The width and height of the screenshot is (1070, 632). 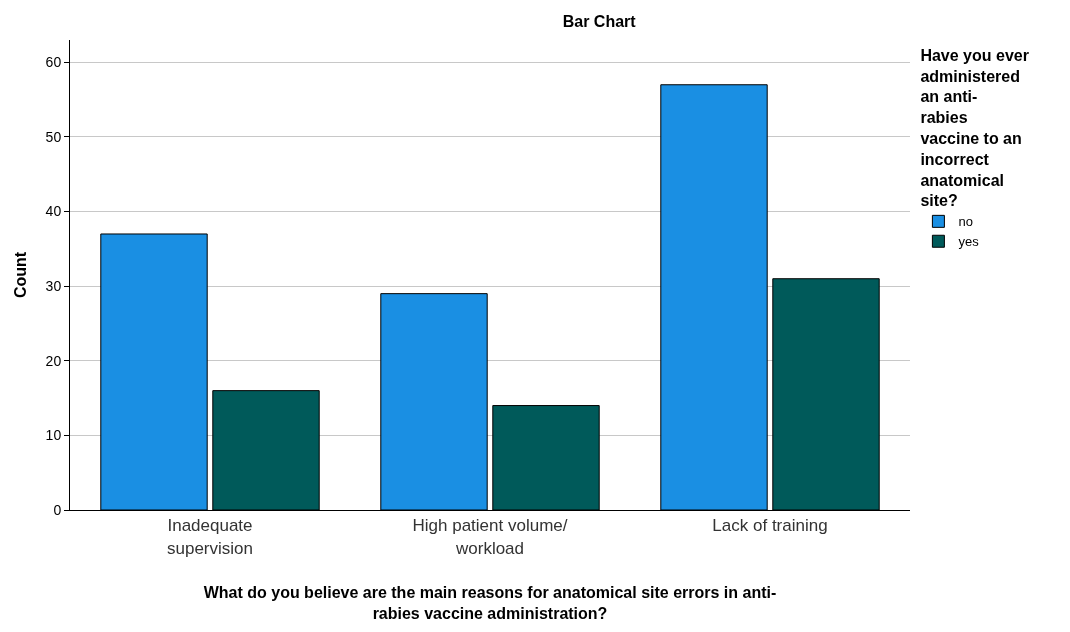 I want to click on chart-title: Bar Chart, so click(x=599, y=21).